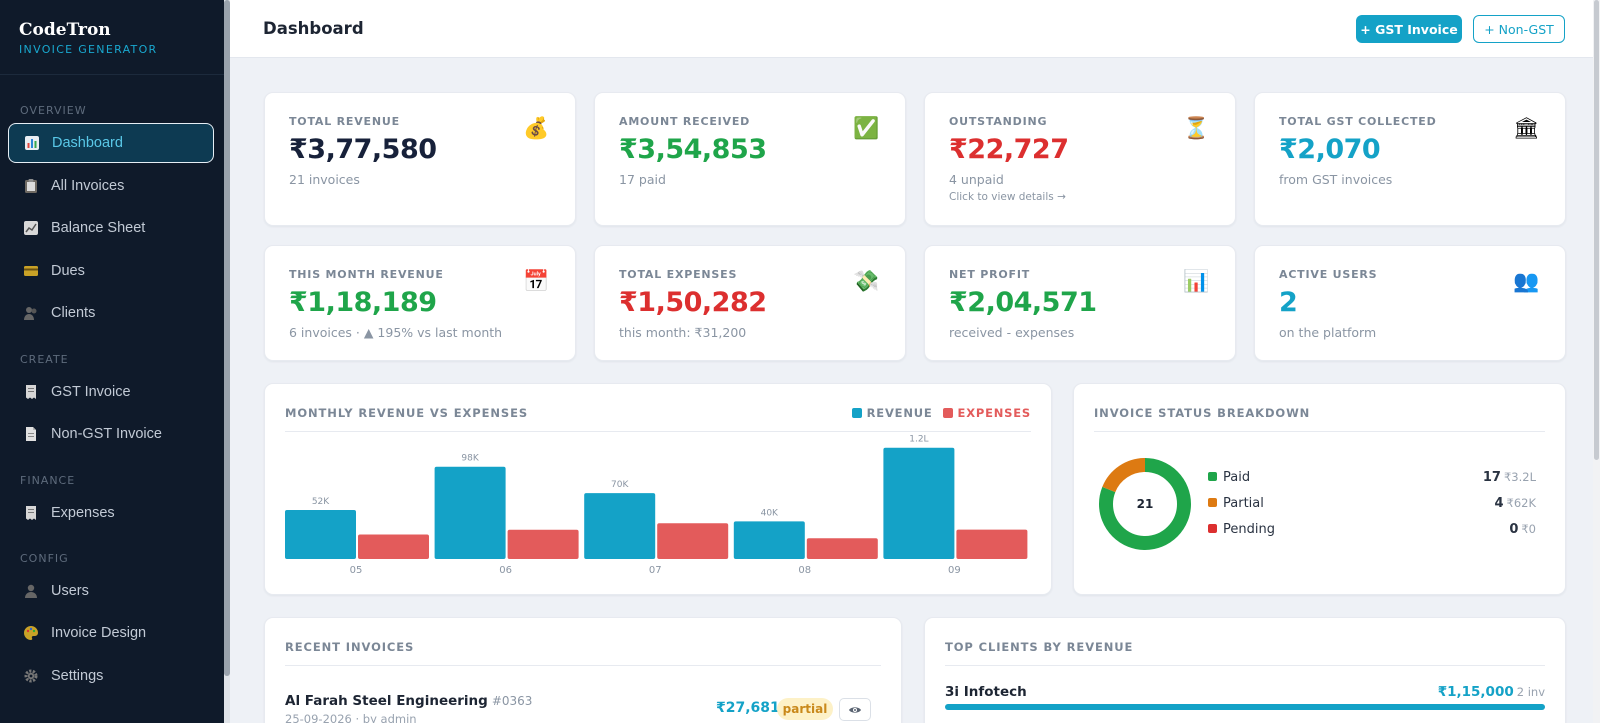 The height and width of the screenshot is (723, 1600). Describe the element at coordinates (685, 121) in the screenshot. I see `stat-label: AMOUNT RECEIVED` at that location.